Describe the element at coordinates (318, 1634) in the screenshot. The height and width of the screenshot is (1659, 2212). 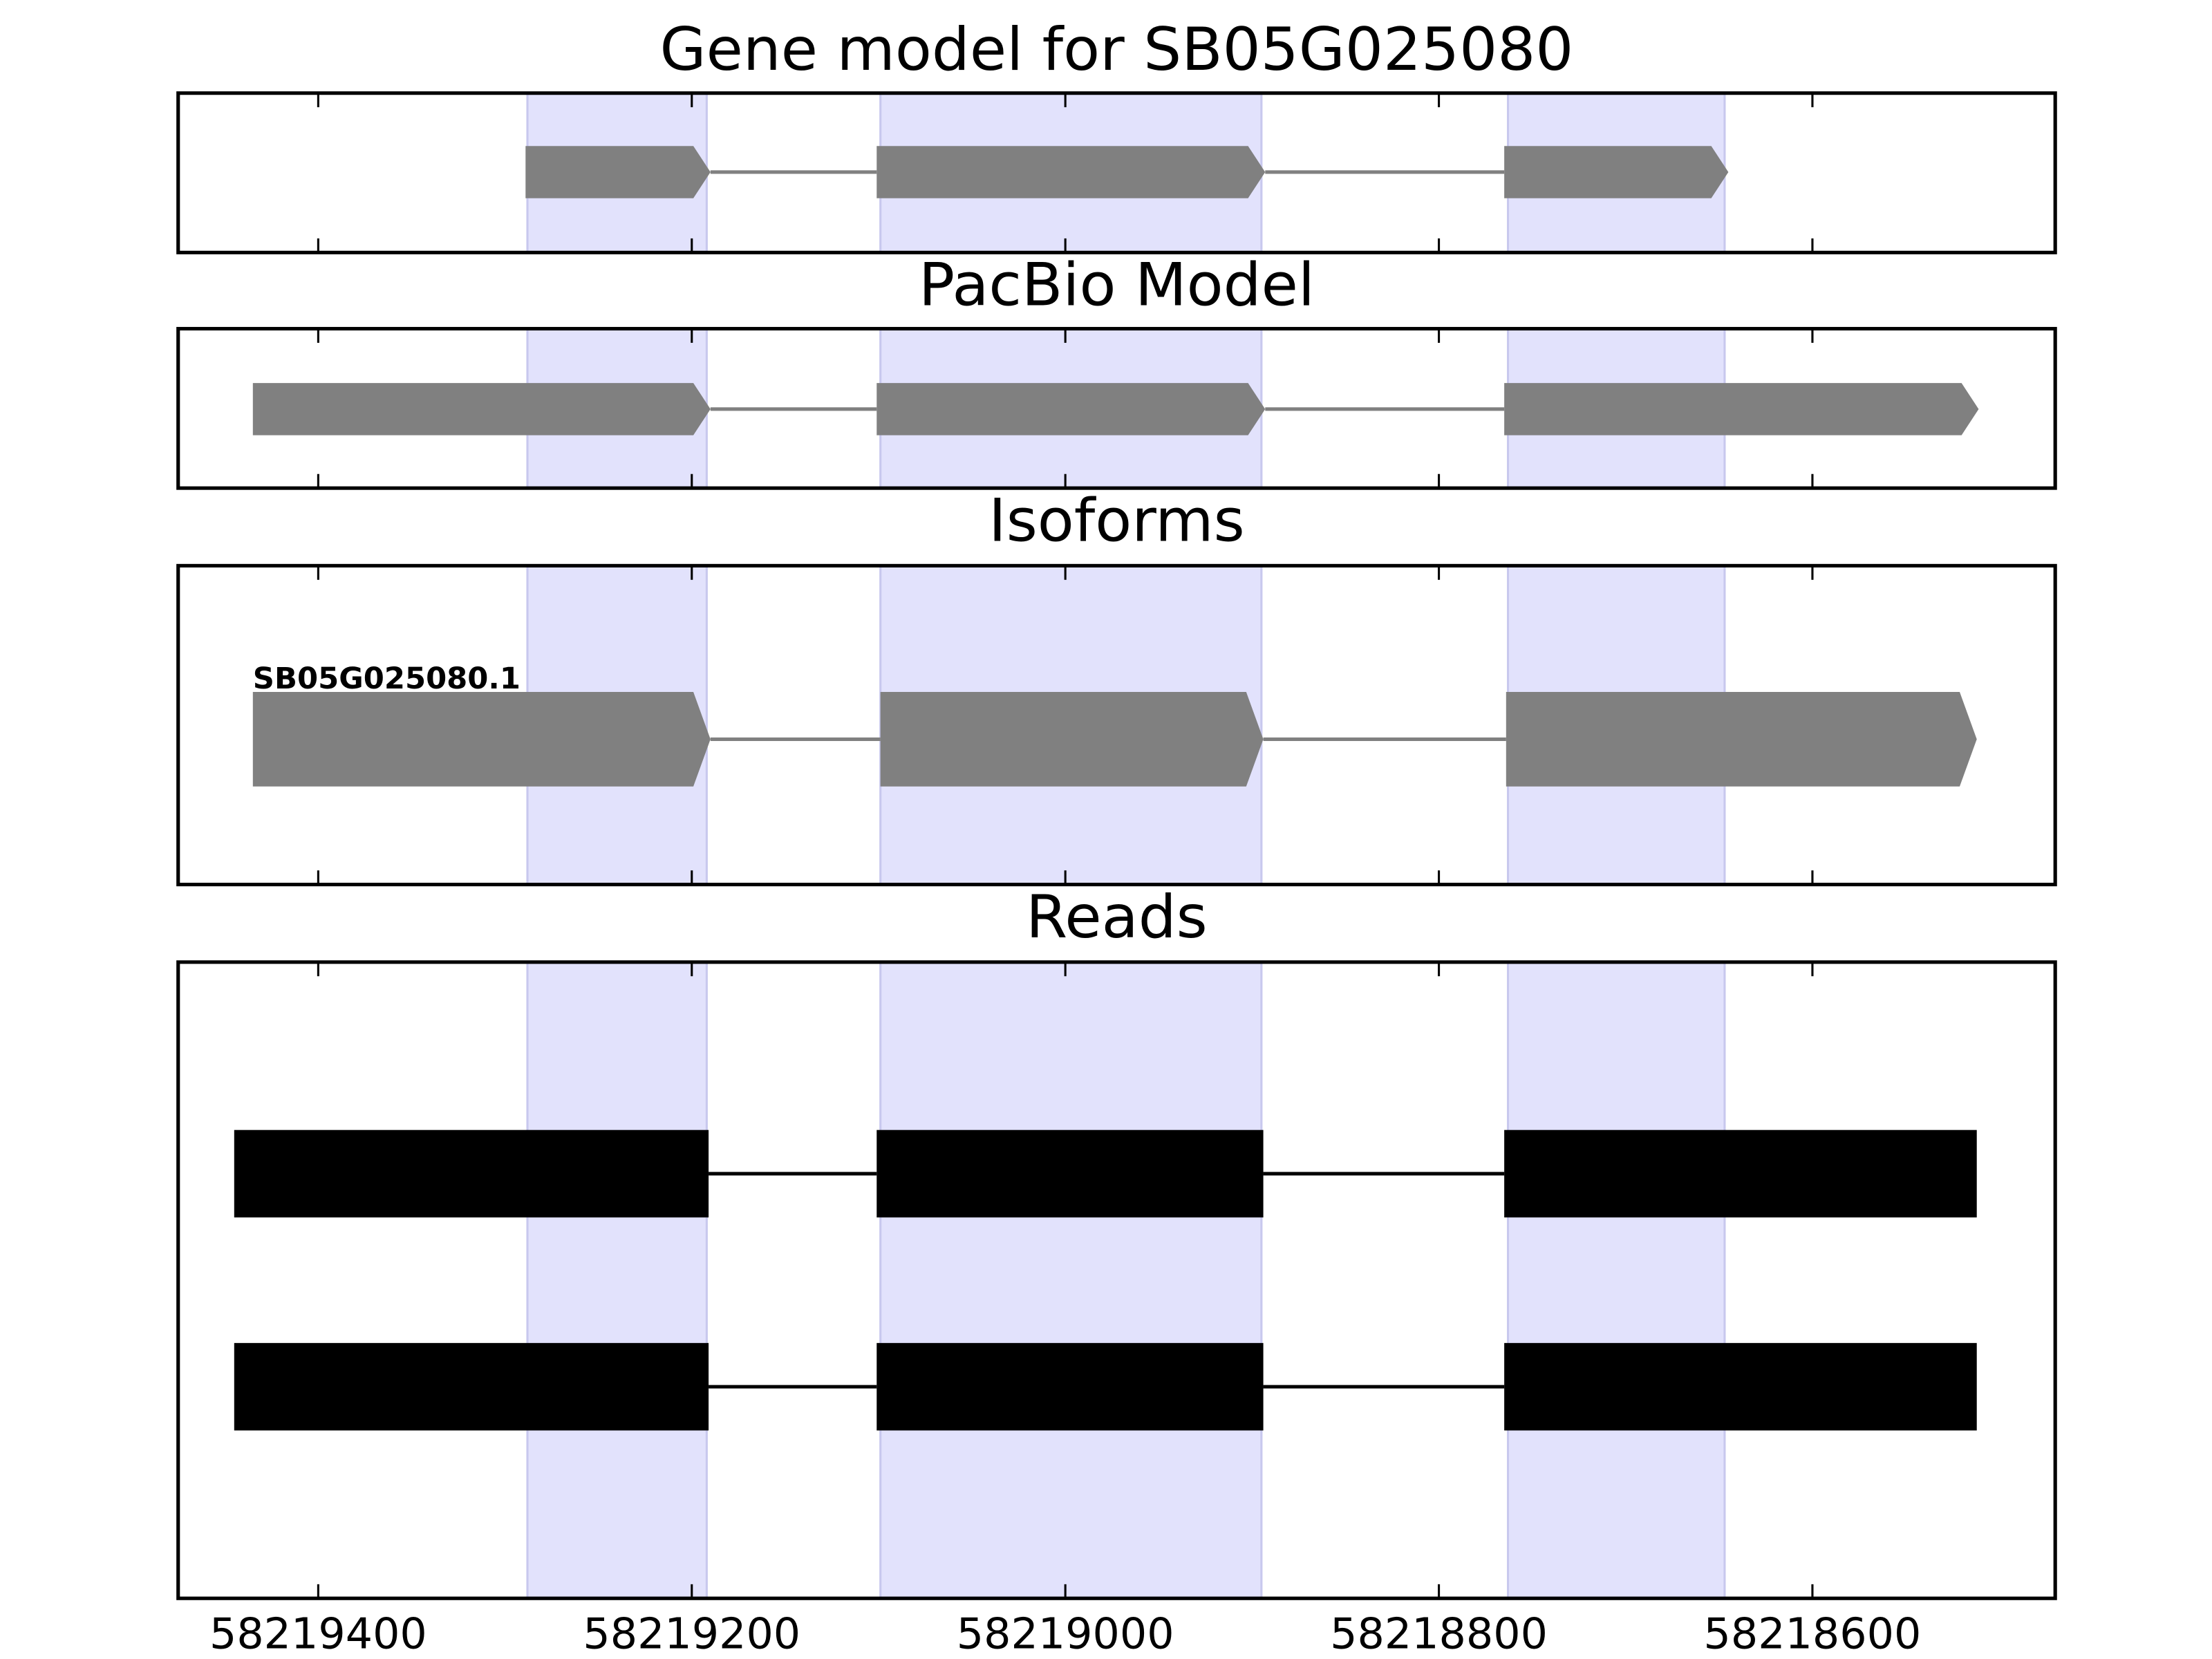
I see `x-tick-label: 58219400` at that location.